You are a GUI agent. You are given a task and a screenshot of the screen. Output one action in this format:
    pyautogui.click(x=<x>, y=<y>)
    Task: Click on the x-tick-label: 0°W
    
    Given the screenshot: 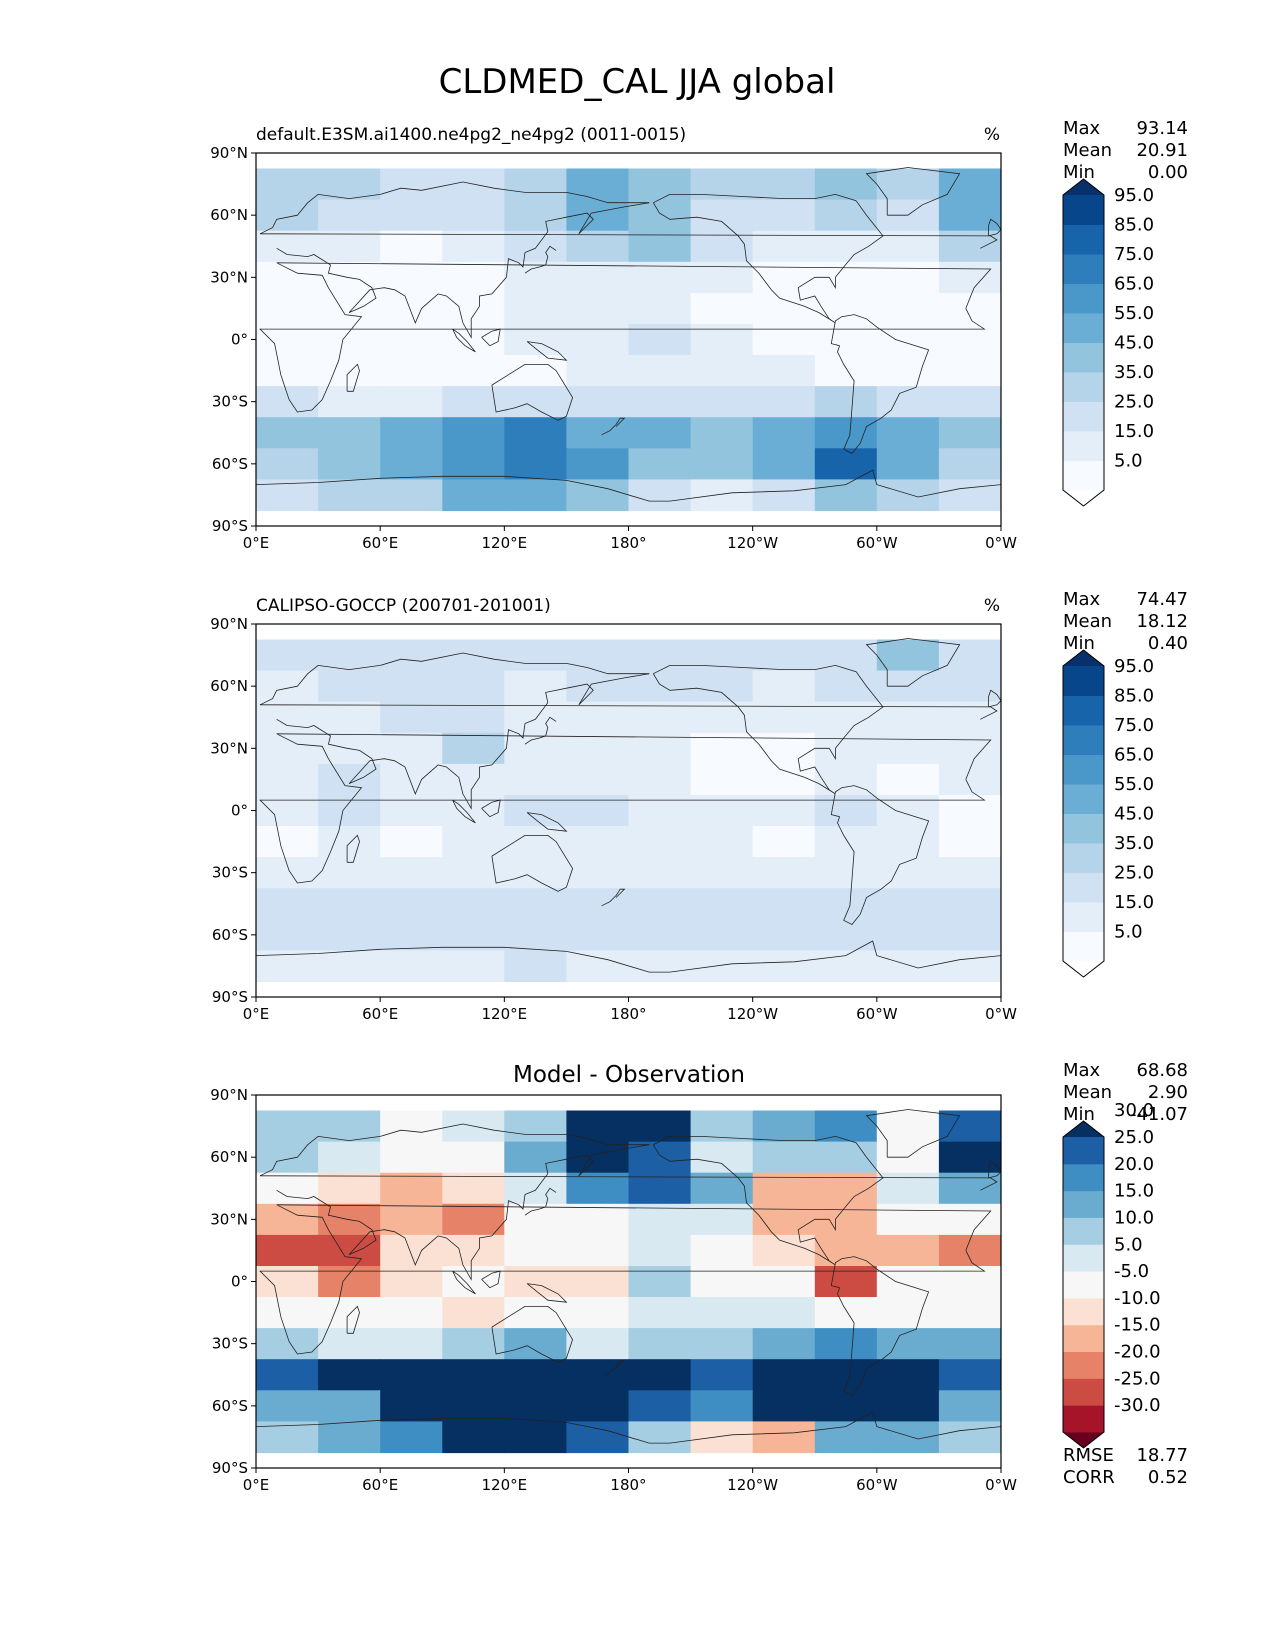 What is the action you would take?
    pyautogui.click(x=1001, y=1014)
    